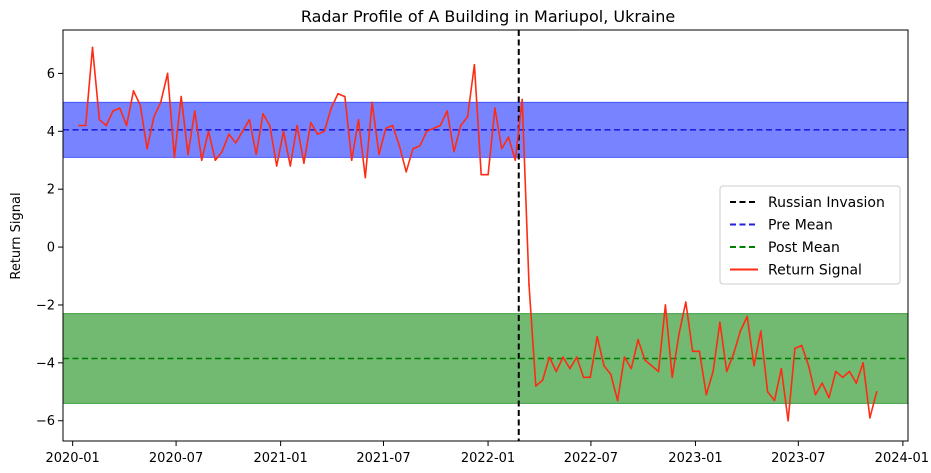 This screenshot has width=931, height=473. Describe the element at coordinates (800, 226) in the screenshot. I see `legend-label: Pre Mean` at that location.